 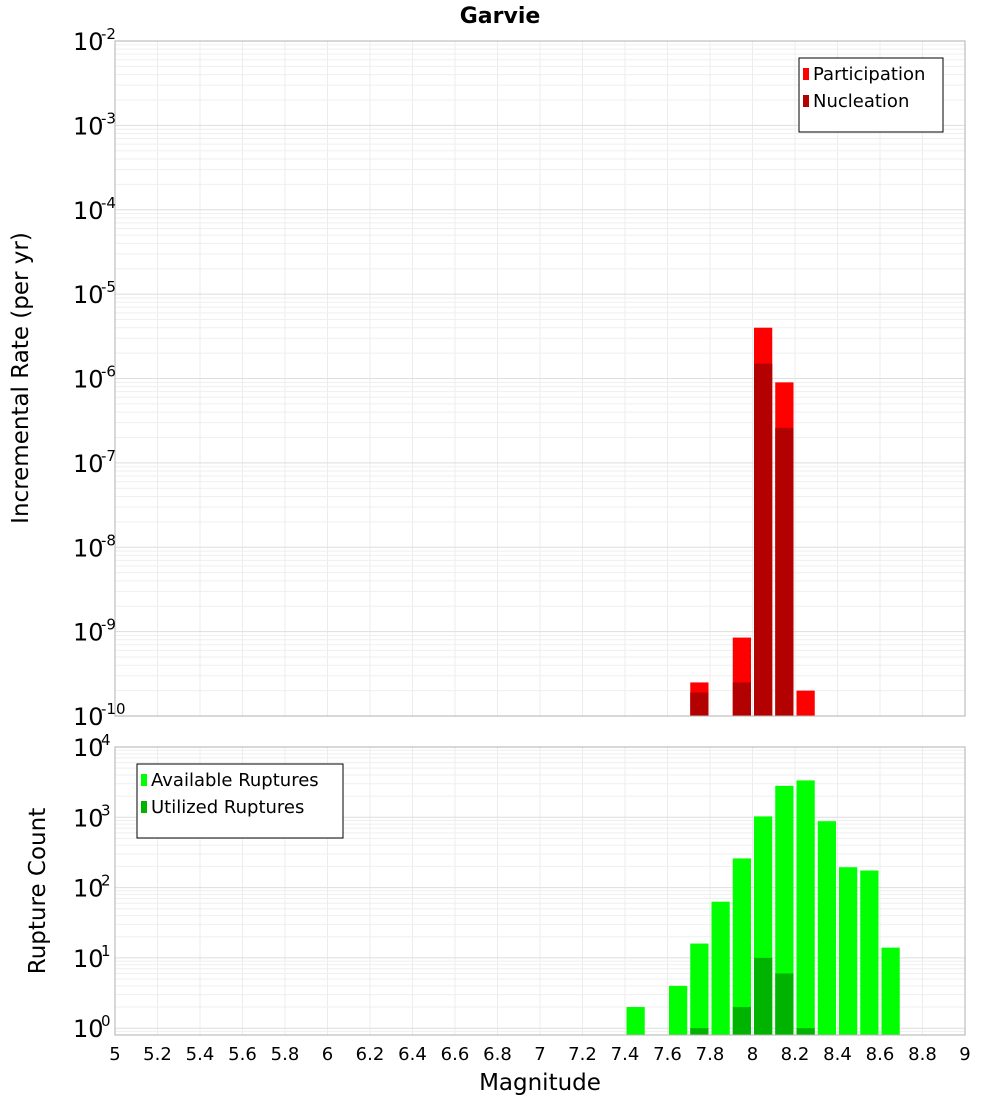 What do you see at coordinates (582, 1054) in the screenshot?
I see `x-tick-label: 7.2` at bounding box center [582, 1054].